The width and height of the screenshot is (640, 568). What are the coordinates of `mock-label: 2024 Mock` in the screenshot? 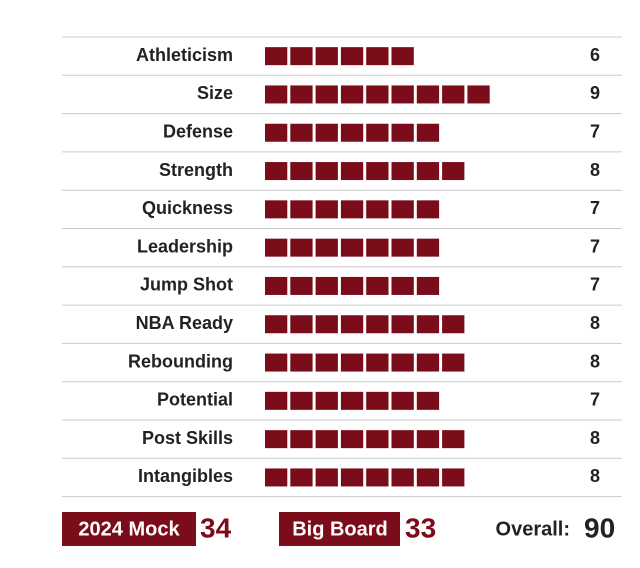 It's located at (129, 529).